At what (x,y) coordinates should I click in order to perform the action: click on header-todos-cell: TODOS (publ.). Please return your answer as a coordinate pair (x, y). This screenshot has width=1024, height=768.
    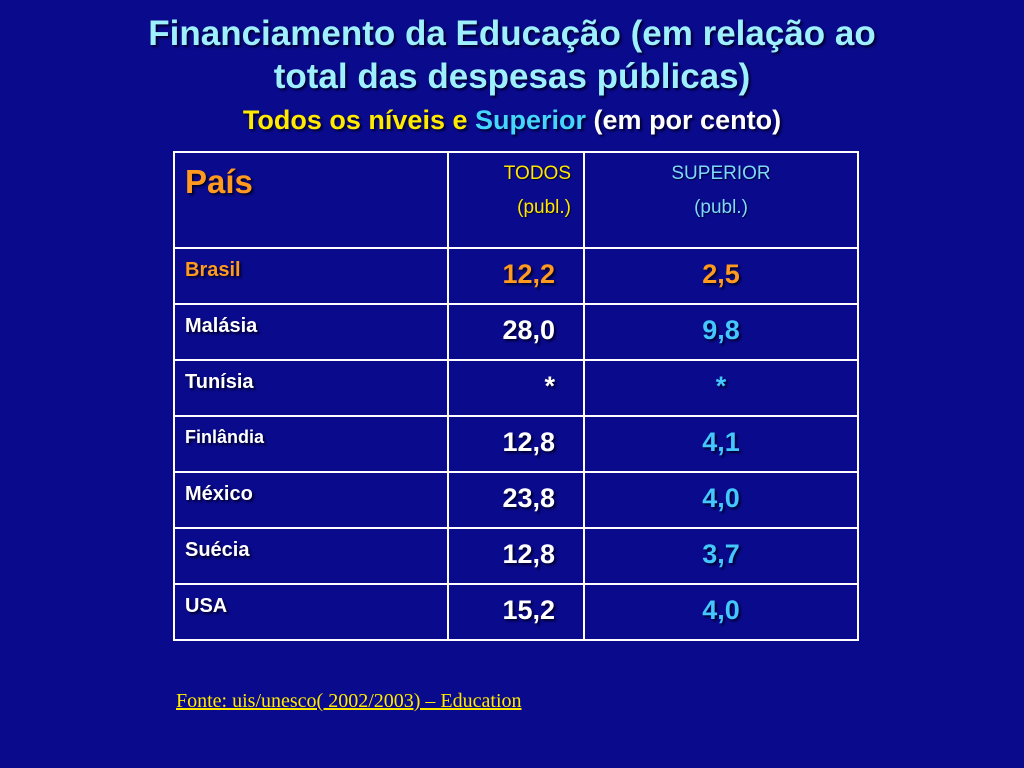
    Looking at the image, I should click on (516, 200).